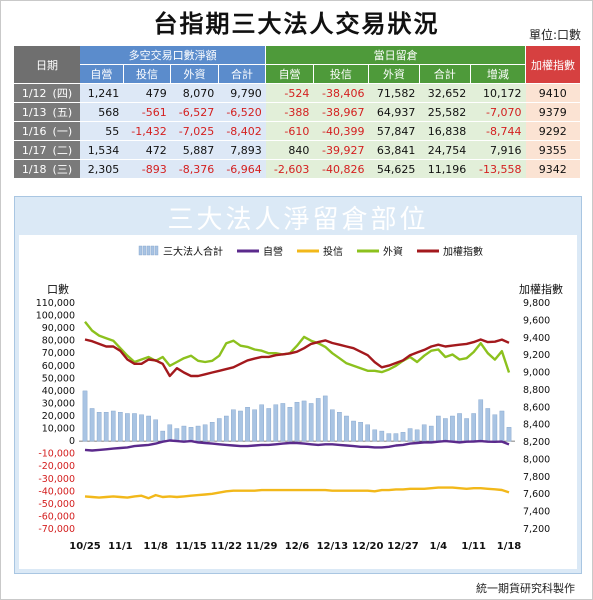 The image size is (593, 600). Describe the element at coordinates (58, 353) in the screenshot. I see `left-tick-label: 70,000` at that location.